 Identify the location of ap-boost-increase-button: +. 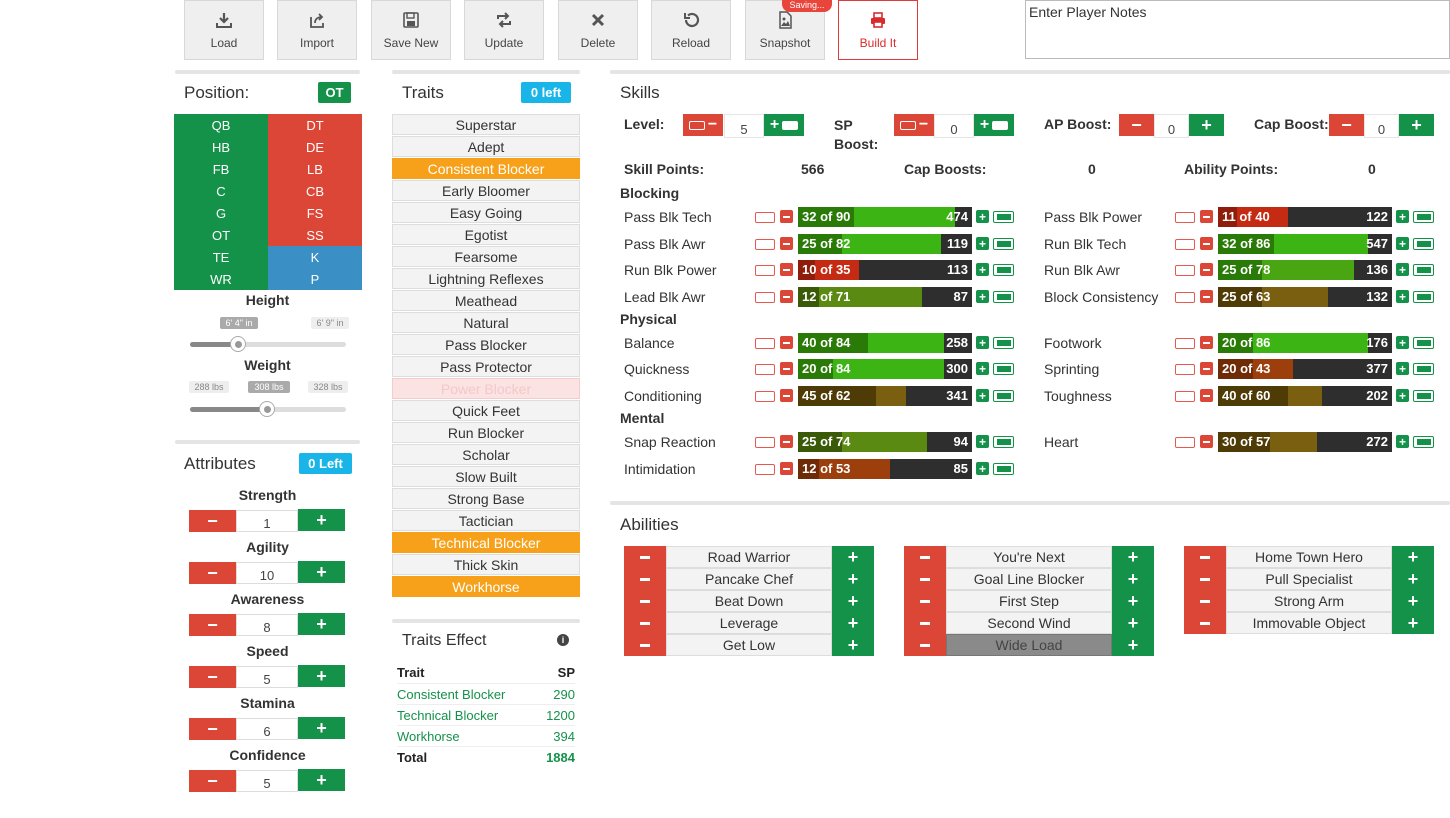
(1206, 125).